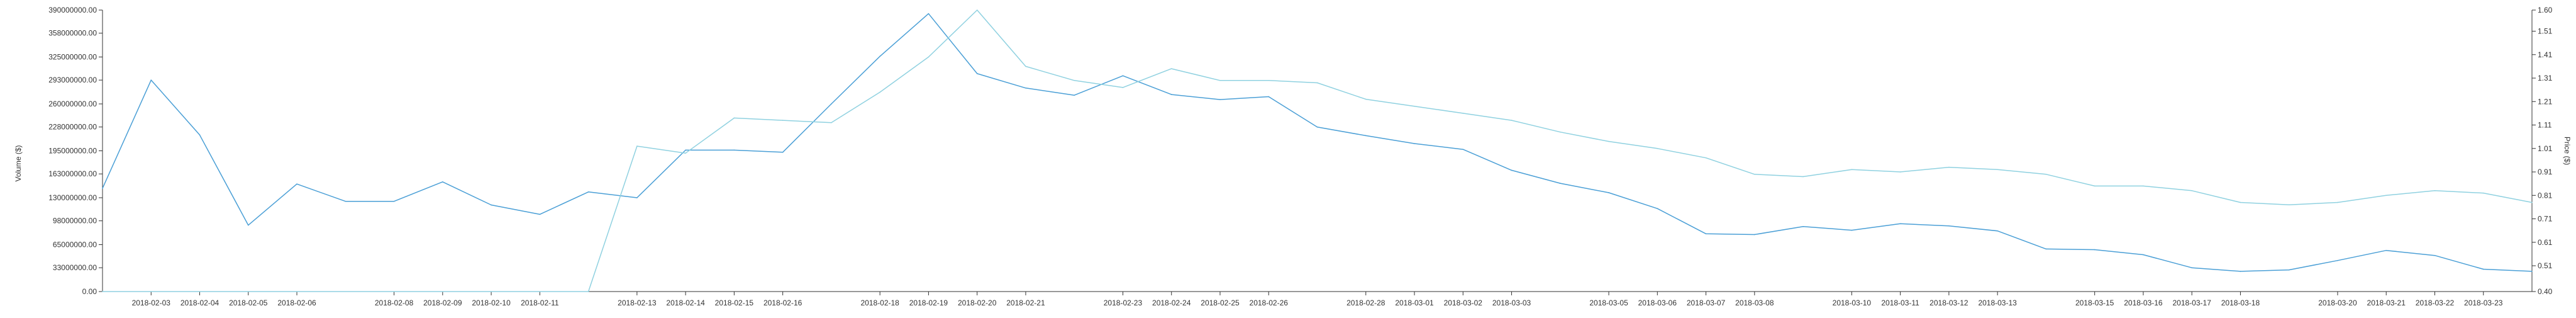  What do you see at coordinates (2545, 31) in the screenshot?
I see `right-axis-tick-label: 1.51` at bounding box center [2545, 31].